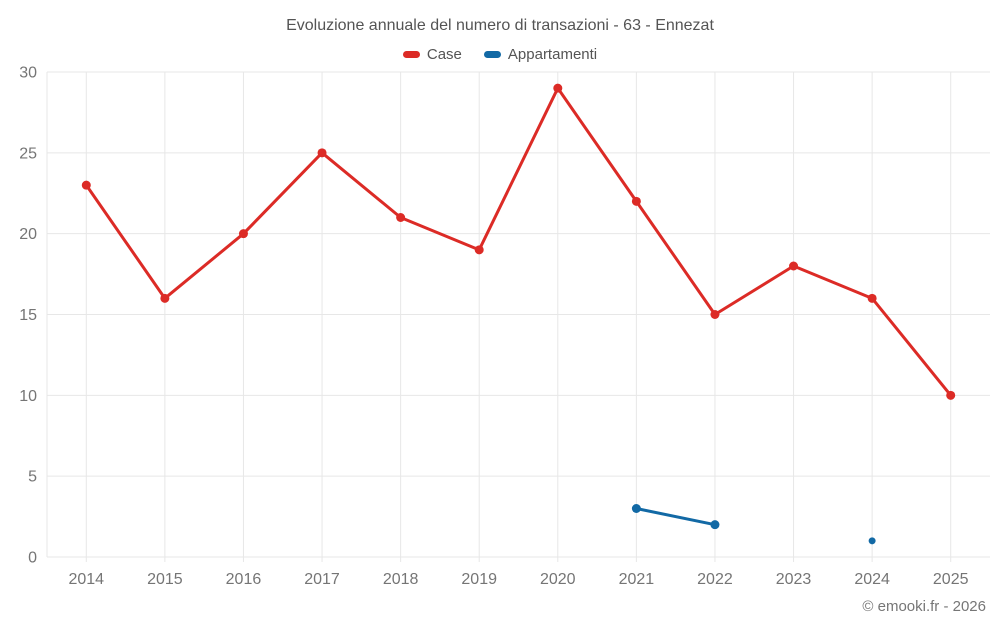 The height and width of the screenshot is (625, 1000). What do you see at coordinates (28, 234) in the screenshot?
I see `y-axis-tick-label: 20` at bounding box center [28, 234].